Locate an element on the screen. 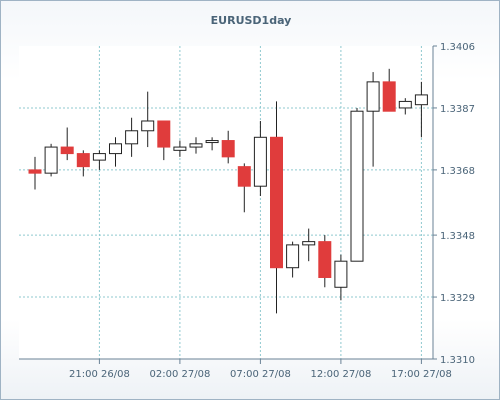 The image size is (500, 400). y-tick-label: 1.3348 is located at coordinates (457, 236).